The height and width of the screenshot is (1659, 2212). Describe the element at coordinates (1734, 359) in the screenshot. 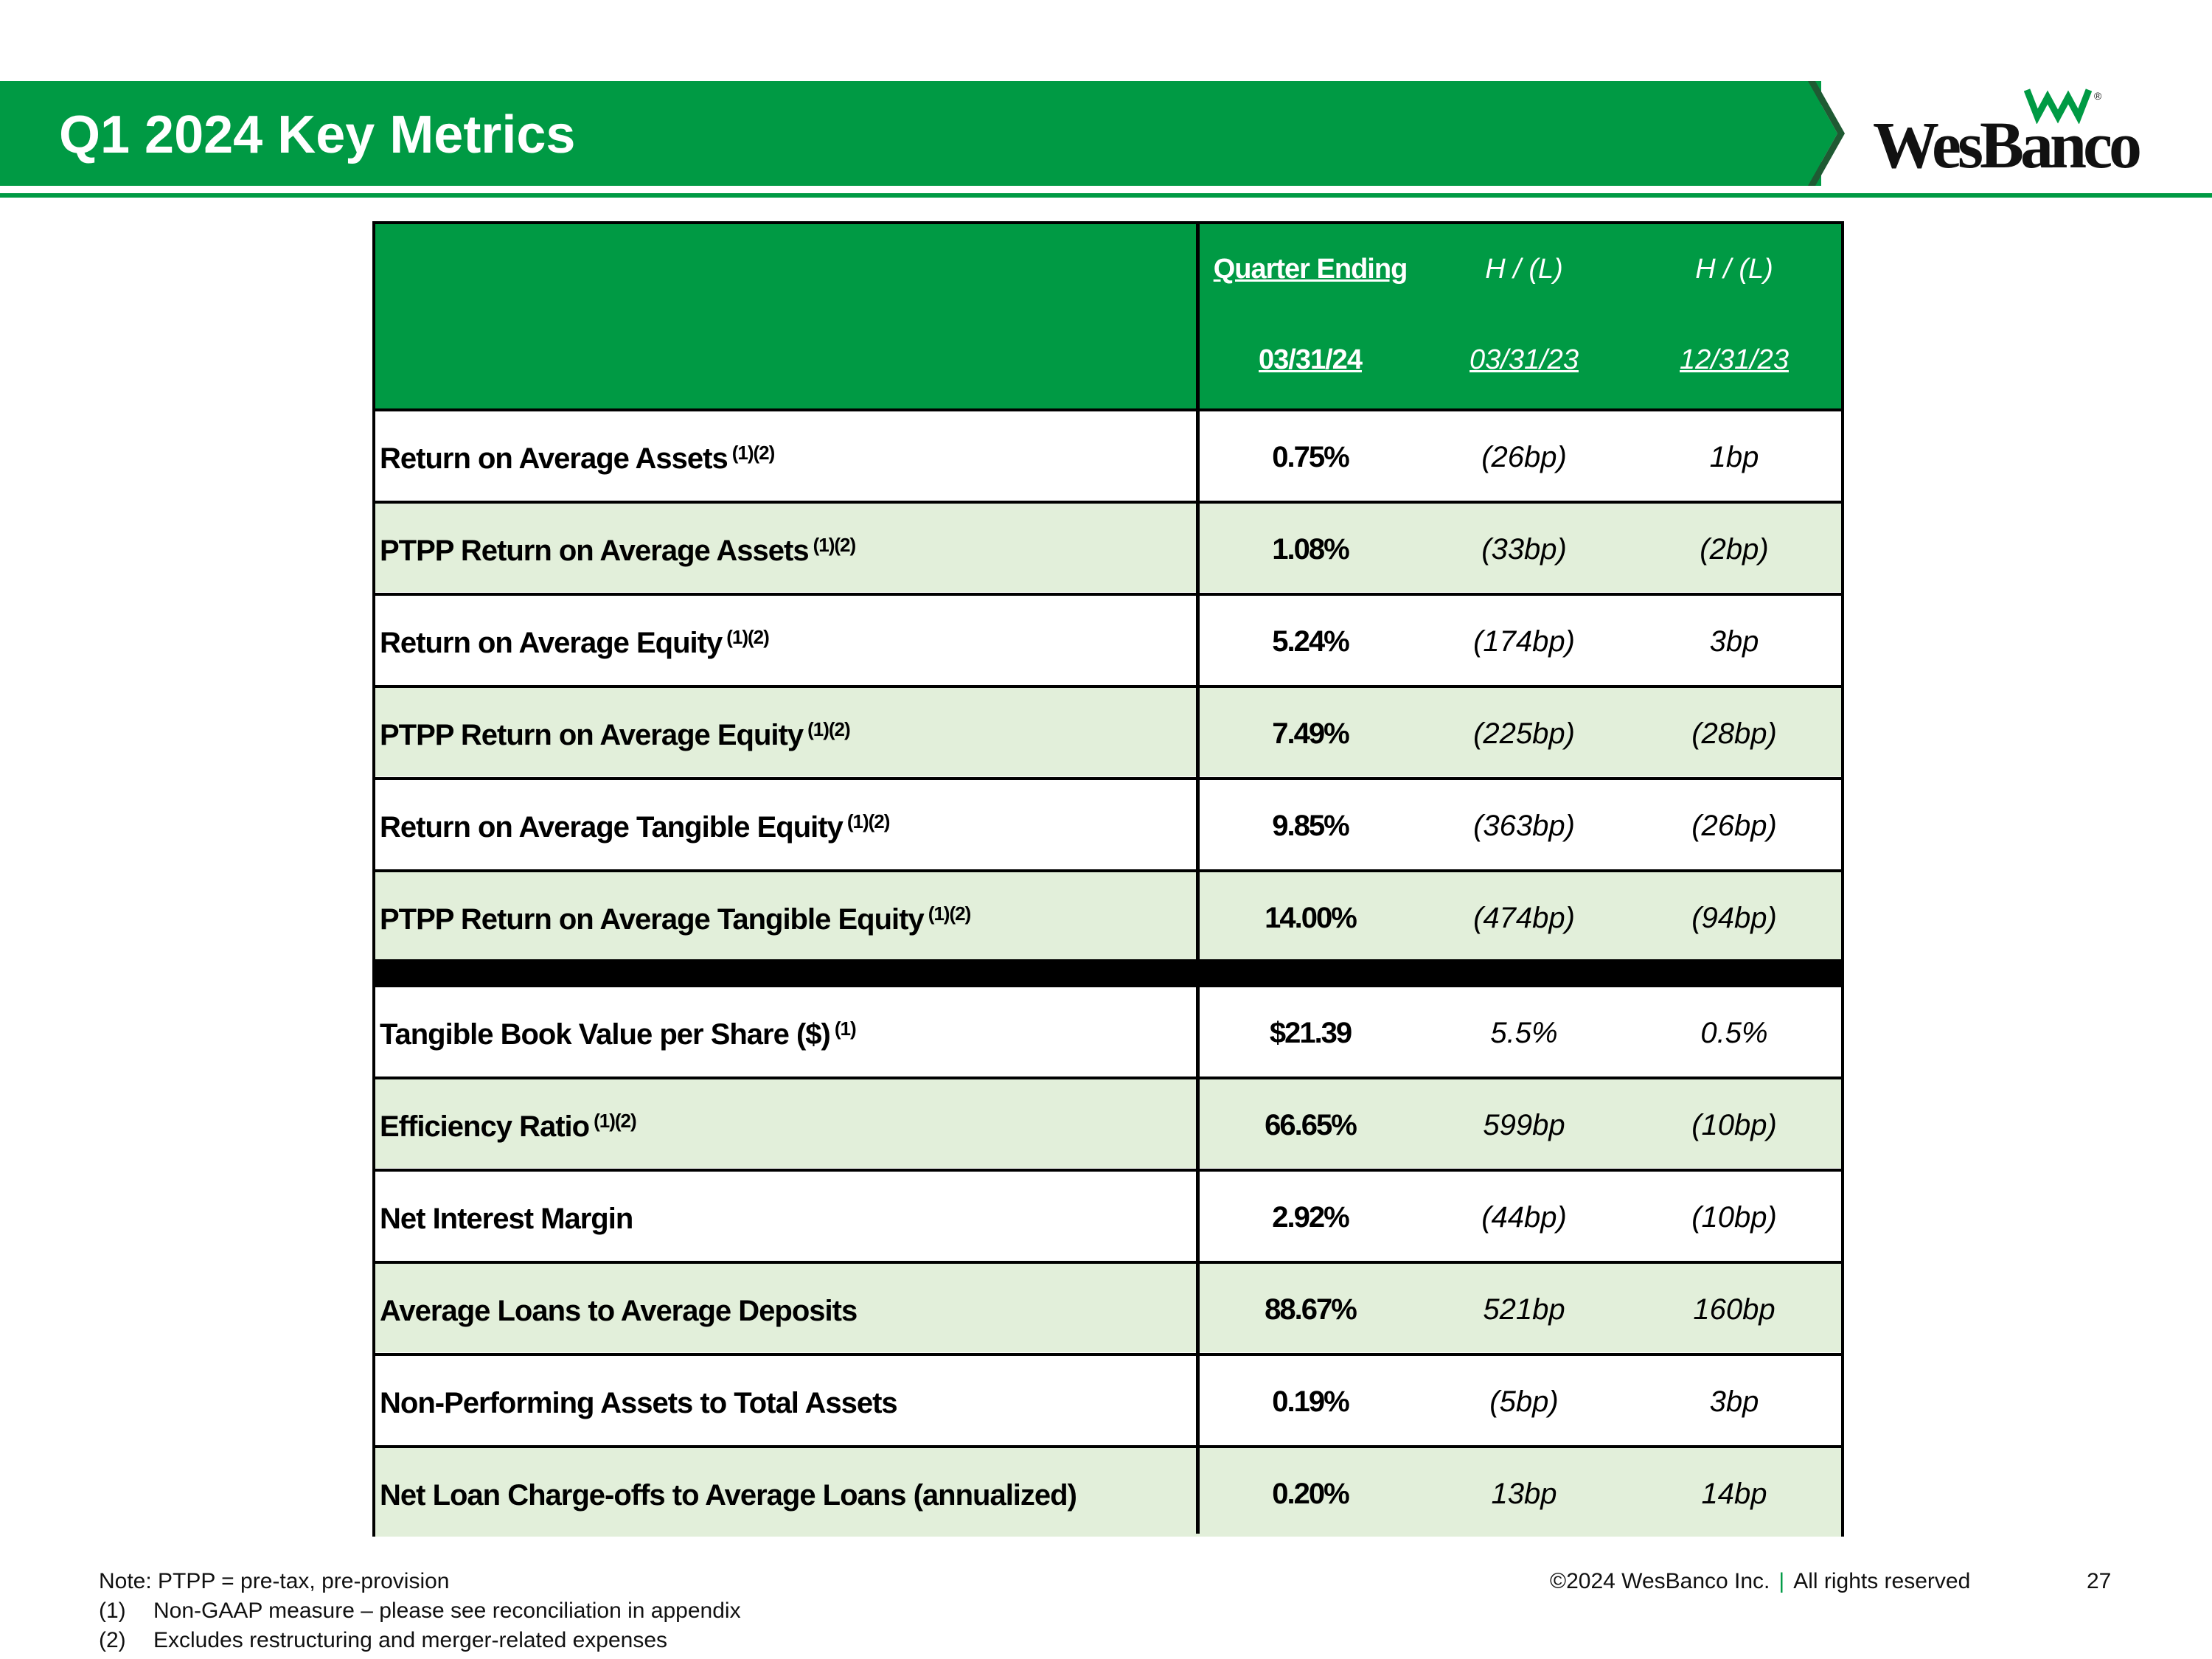

I see `header-date-prior-quarter: 12/31/23` at that location.